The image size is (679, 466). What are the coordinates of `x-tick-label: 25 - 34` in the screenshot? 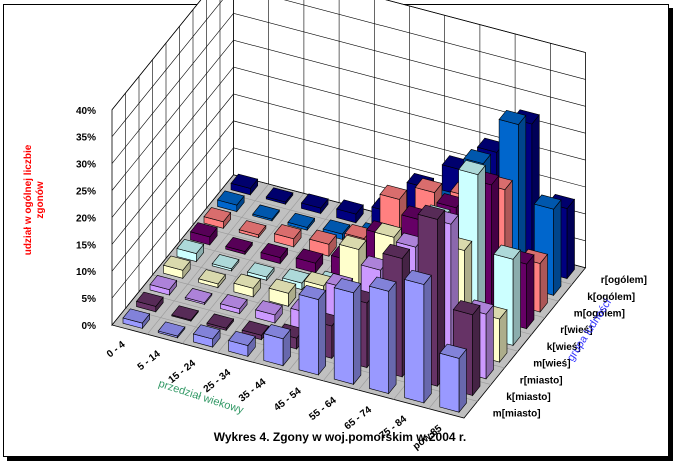 It's located at (218, 381).